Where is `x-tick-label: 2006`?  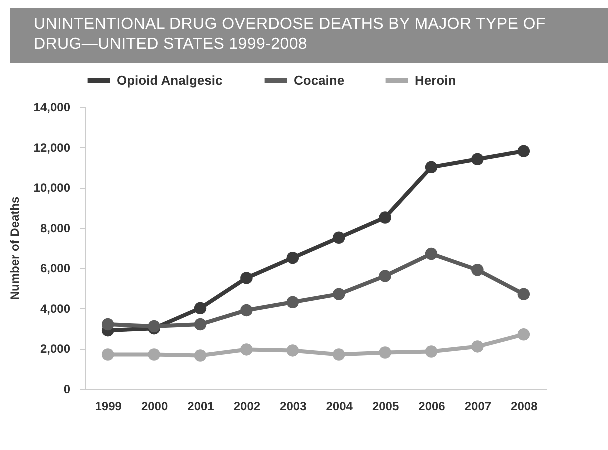
x-tick-label: 2006 is located at coordinates (432, 407).